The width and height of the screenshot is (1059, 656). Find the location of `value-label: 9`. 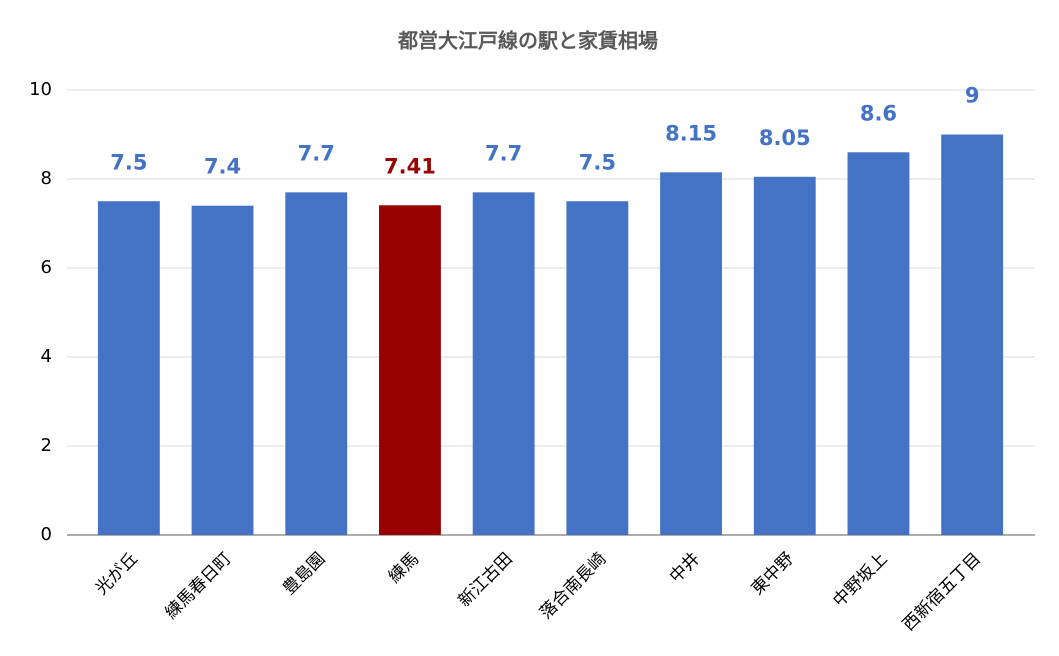

value-label: 9 is located at coordinates (972, 96).